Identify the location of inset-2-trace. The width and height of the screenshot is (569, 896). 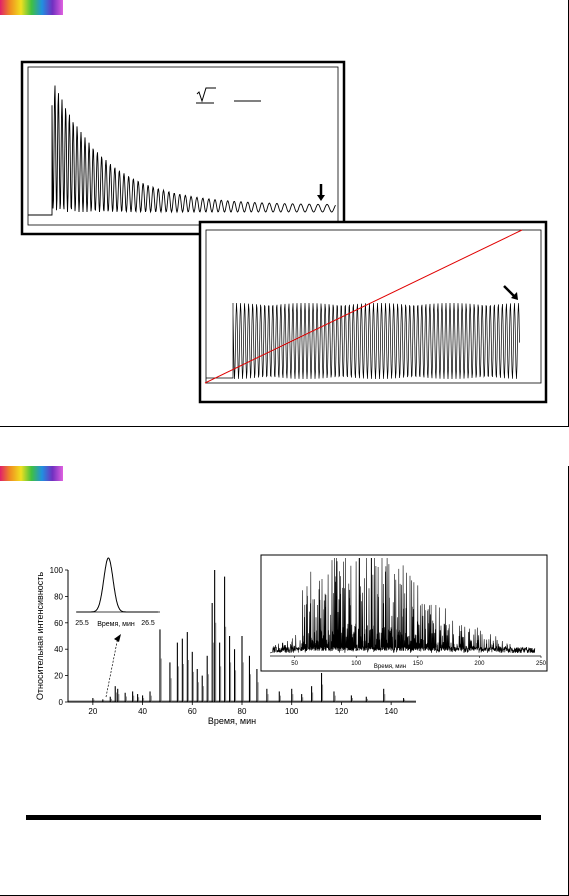
(402, 605).